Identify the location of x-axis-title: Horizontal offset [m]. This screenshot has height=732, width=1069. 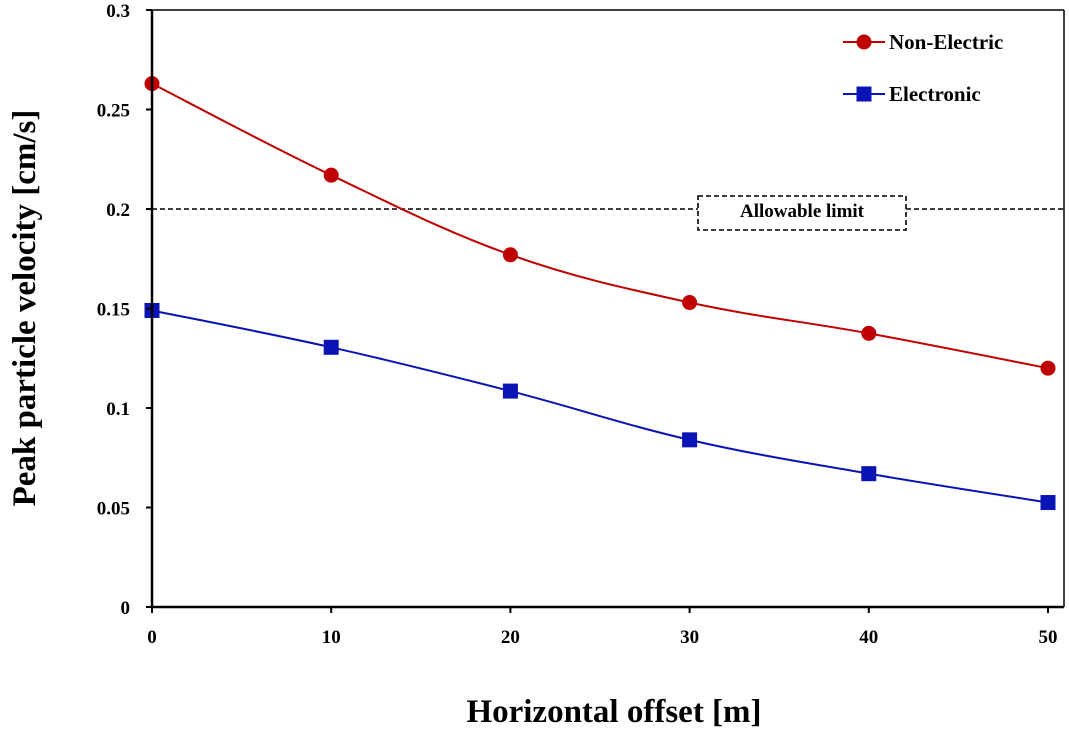
(613, 712).